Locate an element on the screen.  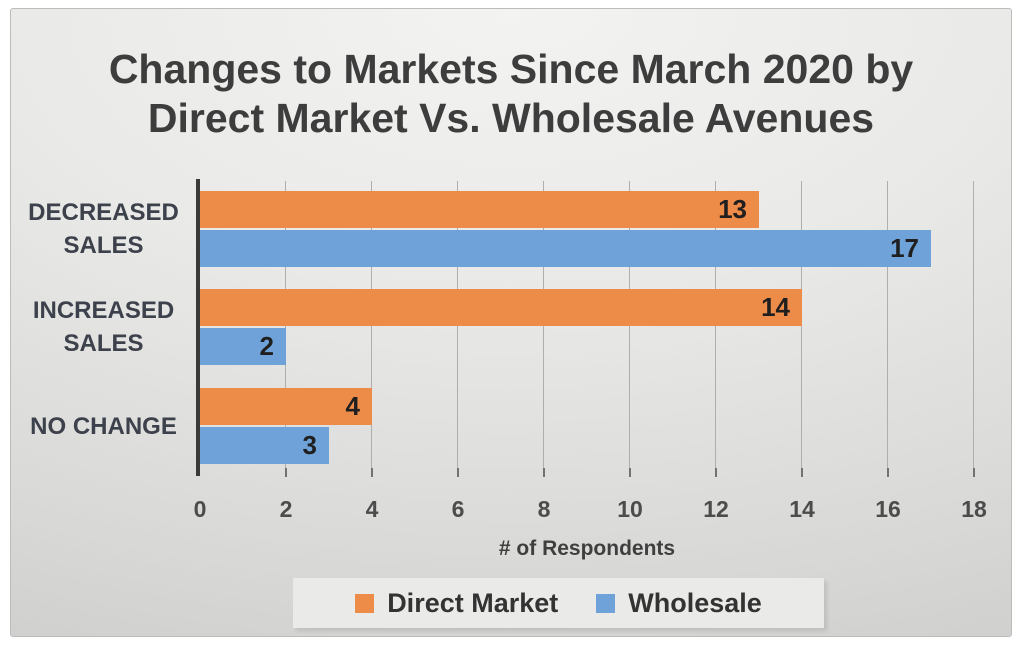
bar-direct-market-no-change: 4 is located at coordinates (286, 406).